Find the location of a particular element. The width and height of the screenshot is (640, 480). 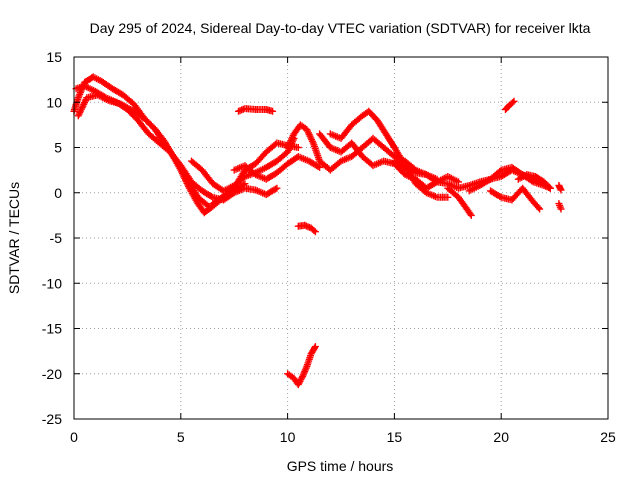

x-tick-label: 5 is located at coordinates (181, 437).